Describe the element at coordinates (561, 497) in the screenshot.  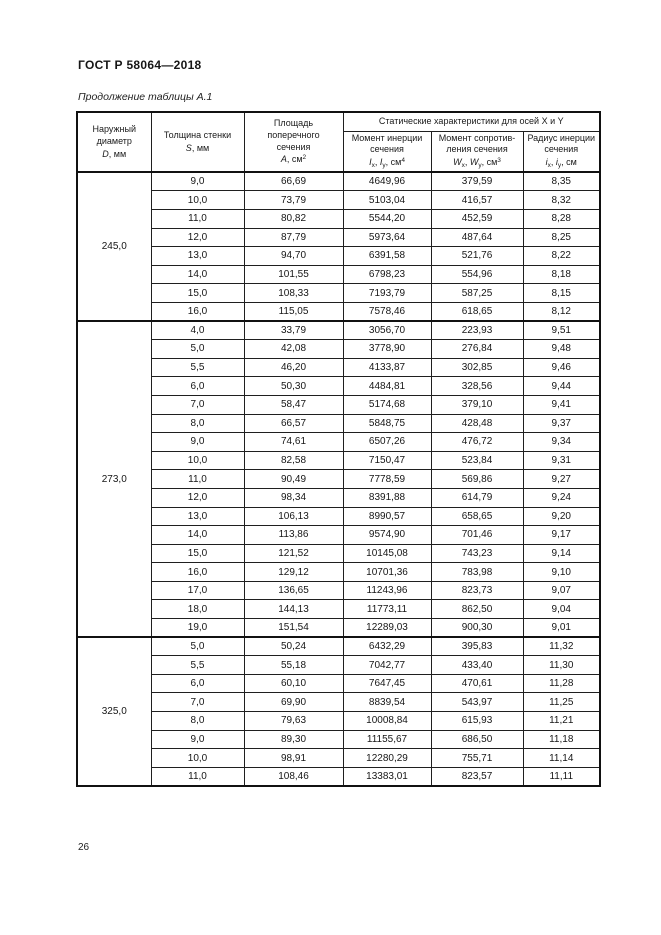
I see `radius-cell: 9,24` at that location.